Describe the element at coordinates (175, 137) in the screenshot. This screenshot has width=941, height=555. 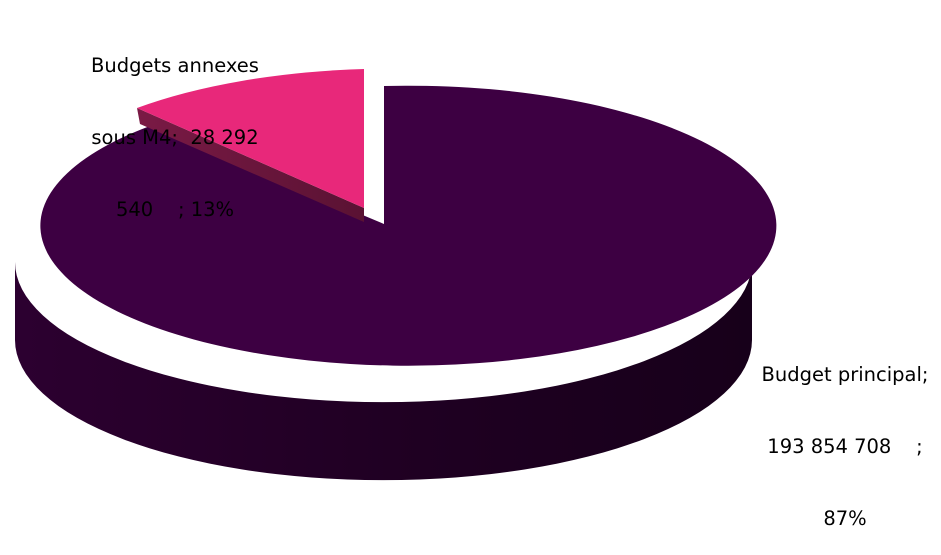
I see `label-line: sous M4; 28 292` at that location.